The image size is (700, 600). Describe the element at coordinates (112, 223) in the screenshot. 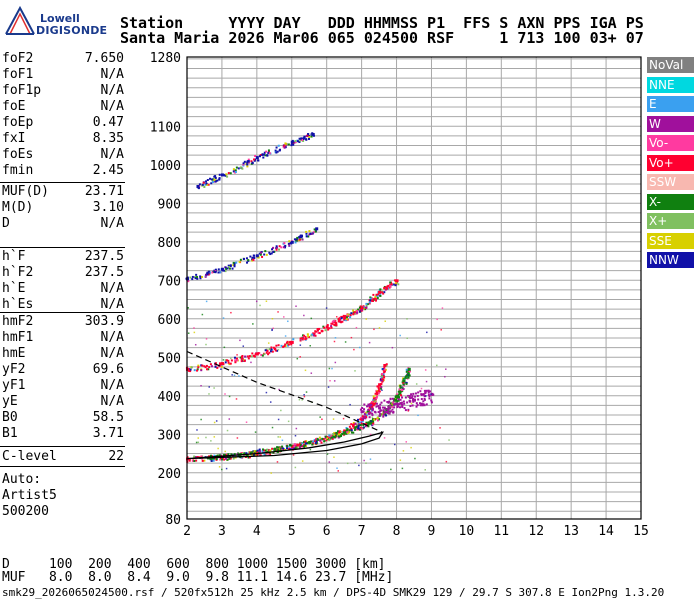

I see `param-value: N/A` at that location.